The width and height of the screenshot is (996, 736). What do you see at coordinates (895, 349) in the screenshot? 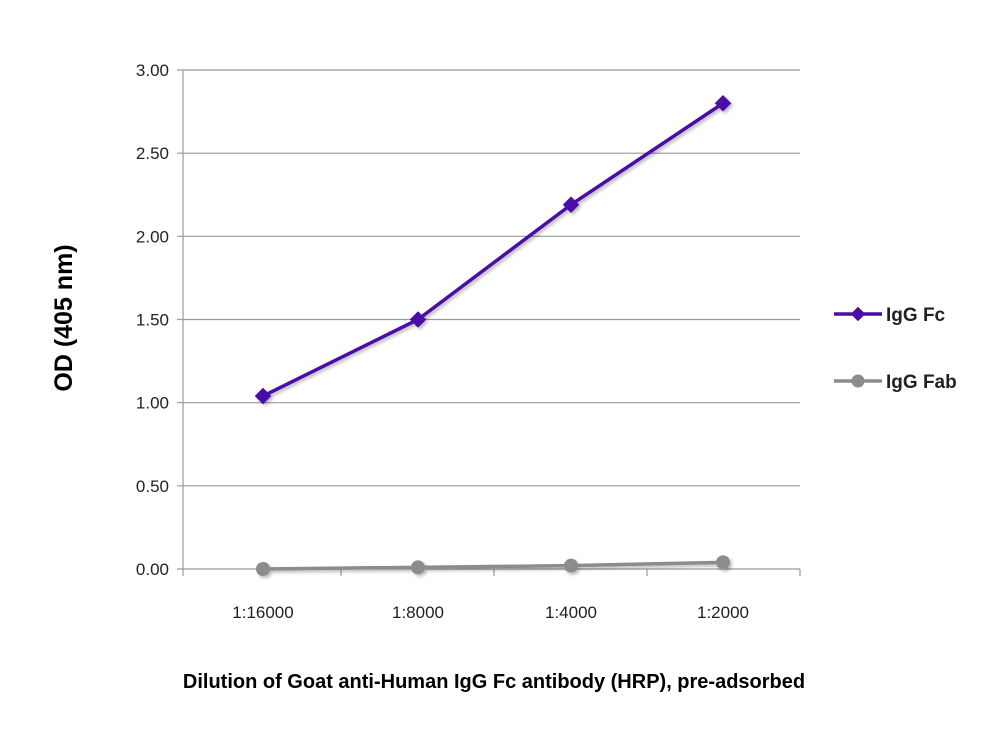
I see `legend: IgG Fc IgG Fab` at bounding box center [895, 349].